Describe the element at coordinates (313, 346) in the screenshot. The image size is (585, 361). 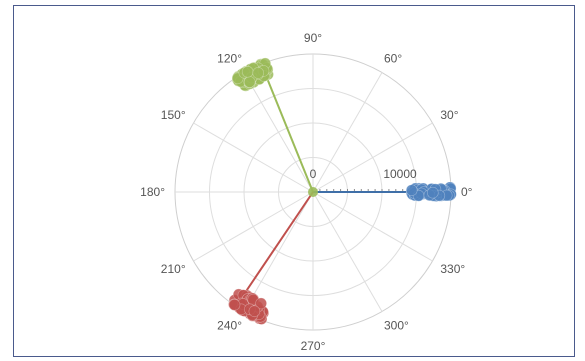
I see `angle-tick-label: 270°` at that location.